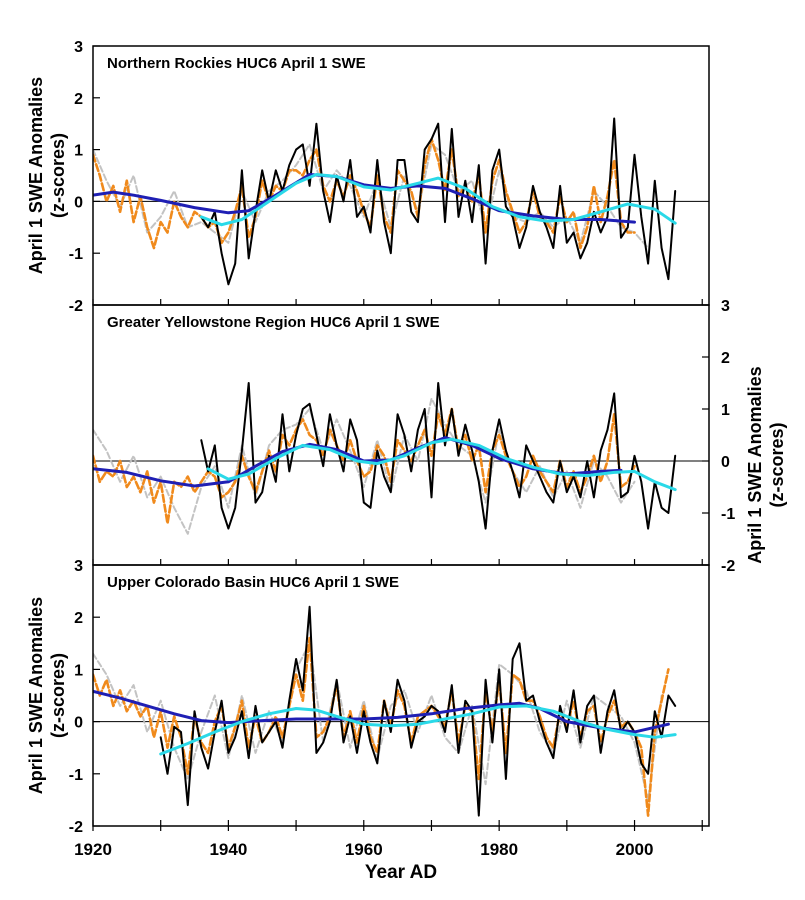 Image resolution: width=805 pixels, height=900 pixels. What do you see at coordinates (236, 63) in the screenshot?
I see `panel-title: Northern Rockies HUC6 April 1 SWE` at bounding box center [236, 63].